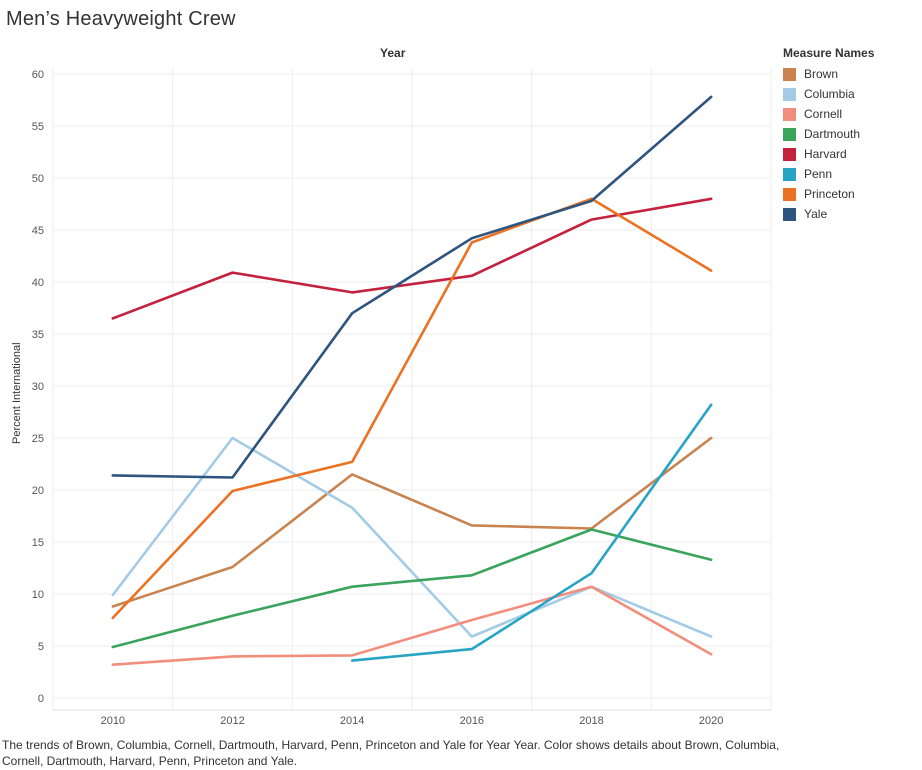  Describe the element at coordinates (38, 127) in the screenshot. I see `y-tick-label: 55` at that location.